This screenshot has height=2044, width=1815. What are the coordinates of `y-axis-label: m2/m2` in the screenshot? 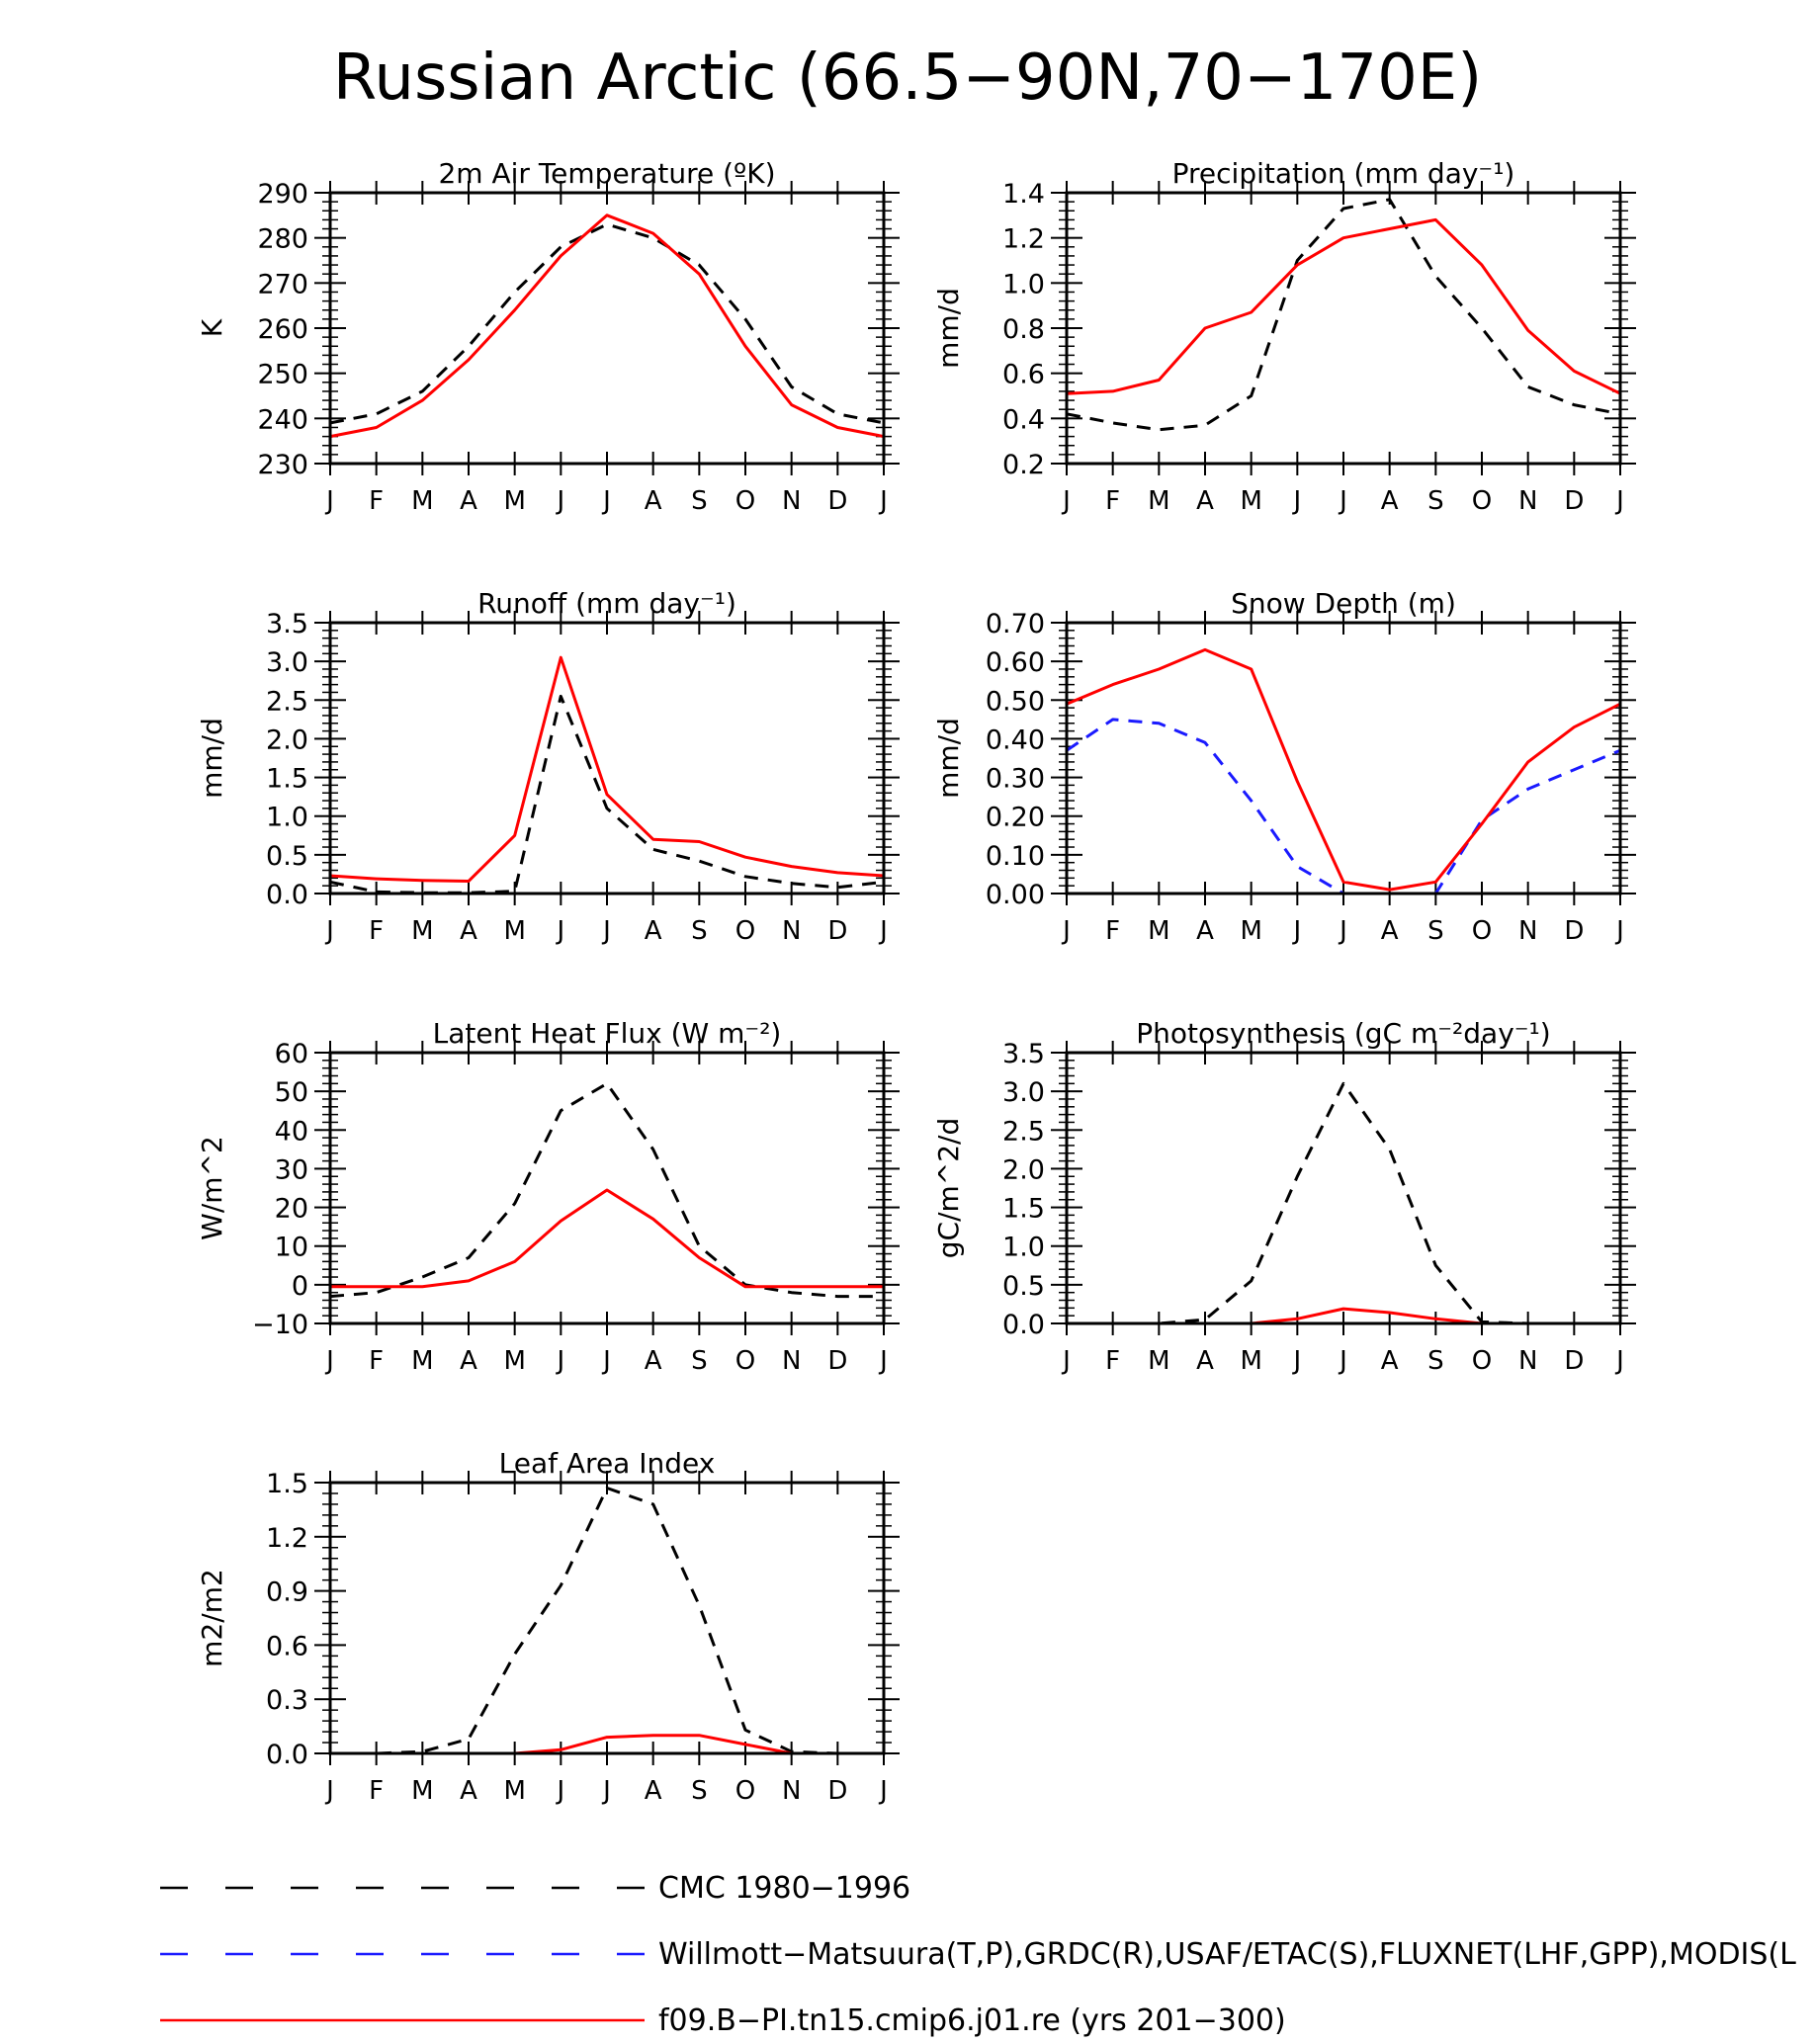 It's located at (212, 1618).